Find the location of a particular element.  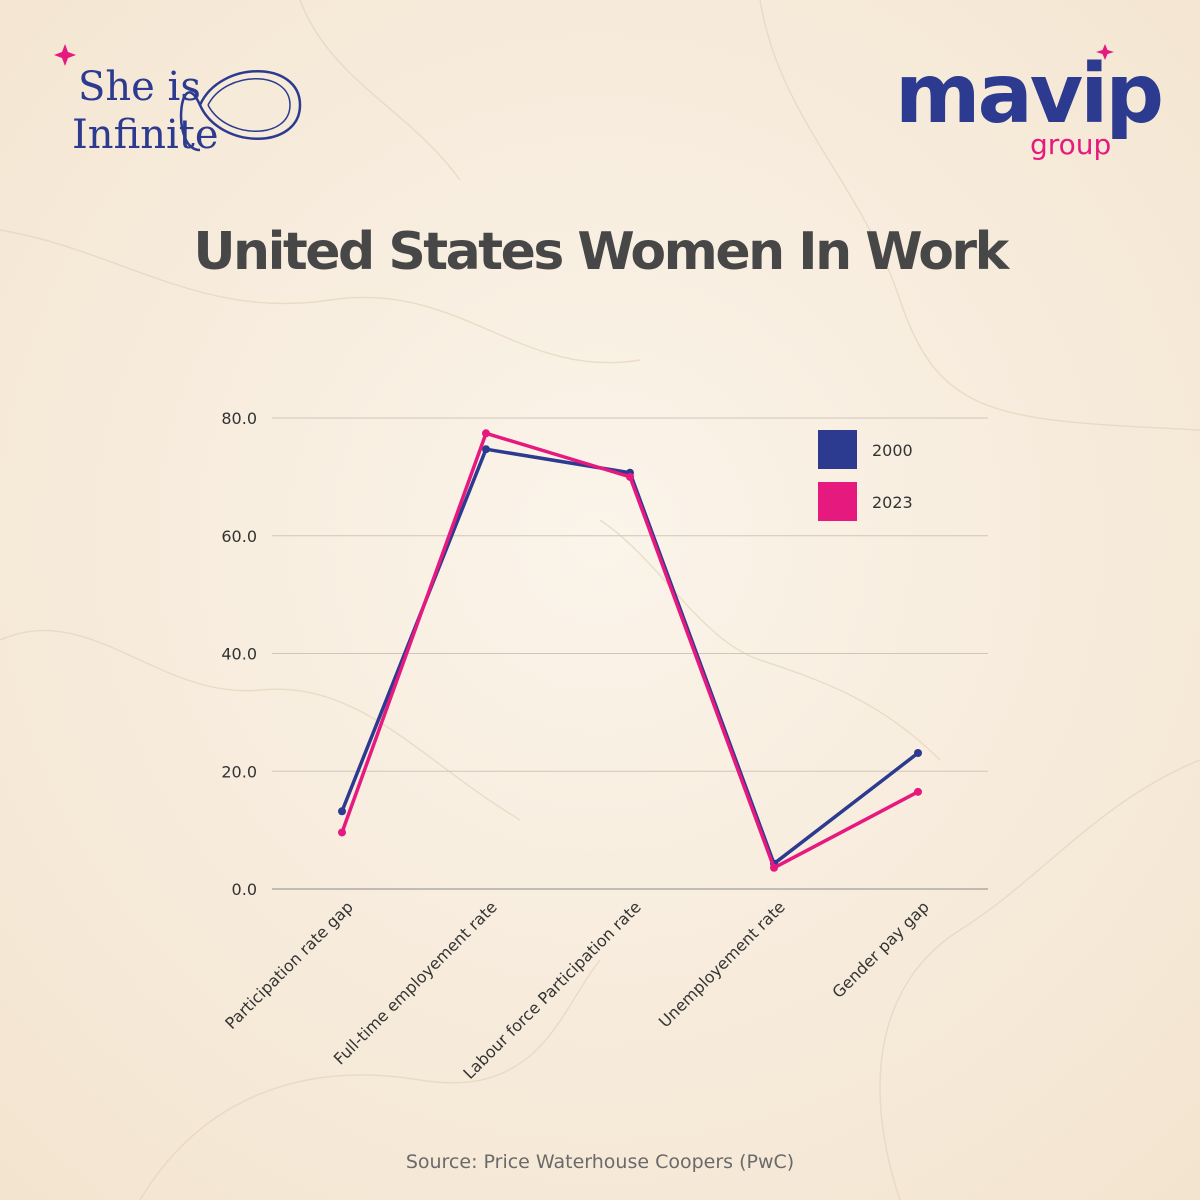

y-tick-label: 80.0 is located at coordinates (239, 418).